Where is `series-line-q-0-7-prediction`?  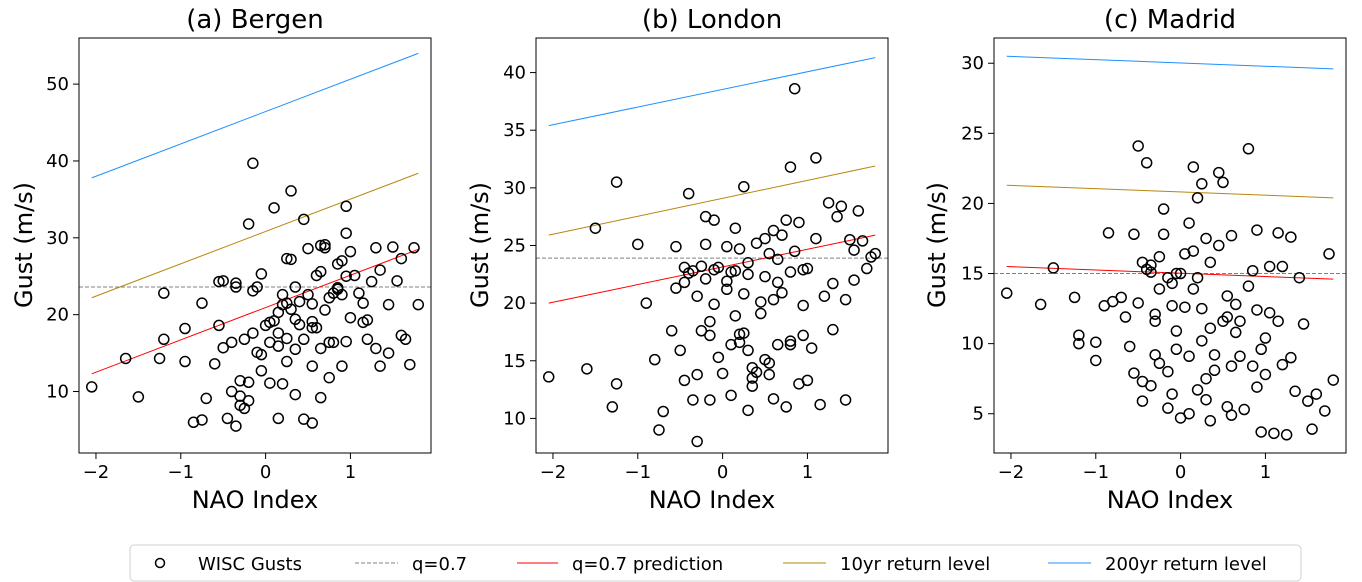
series-line-q-0-7-prediction is located at coordinates (255, 311).